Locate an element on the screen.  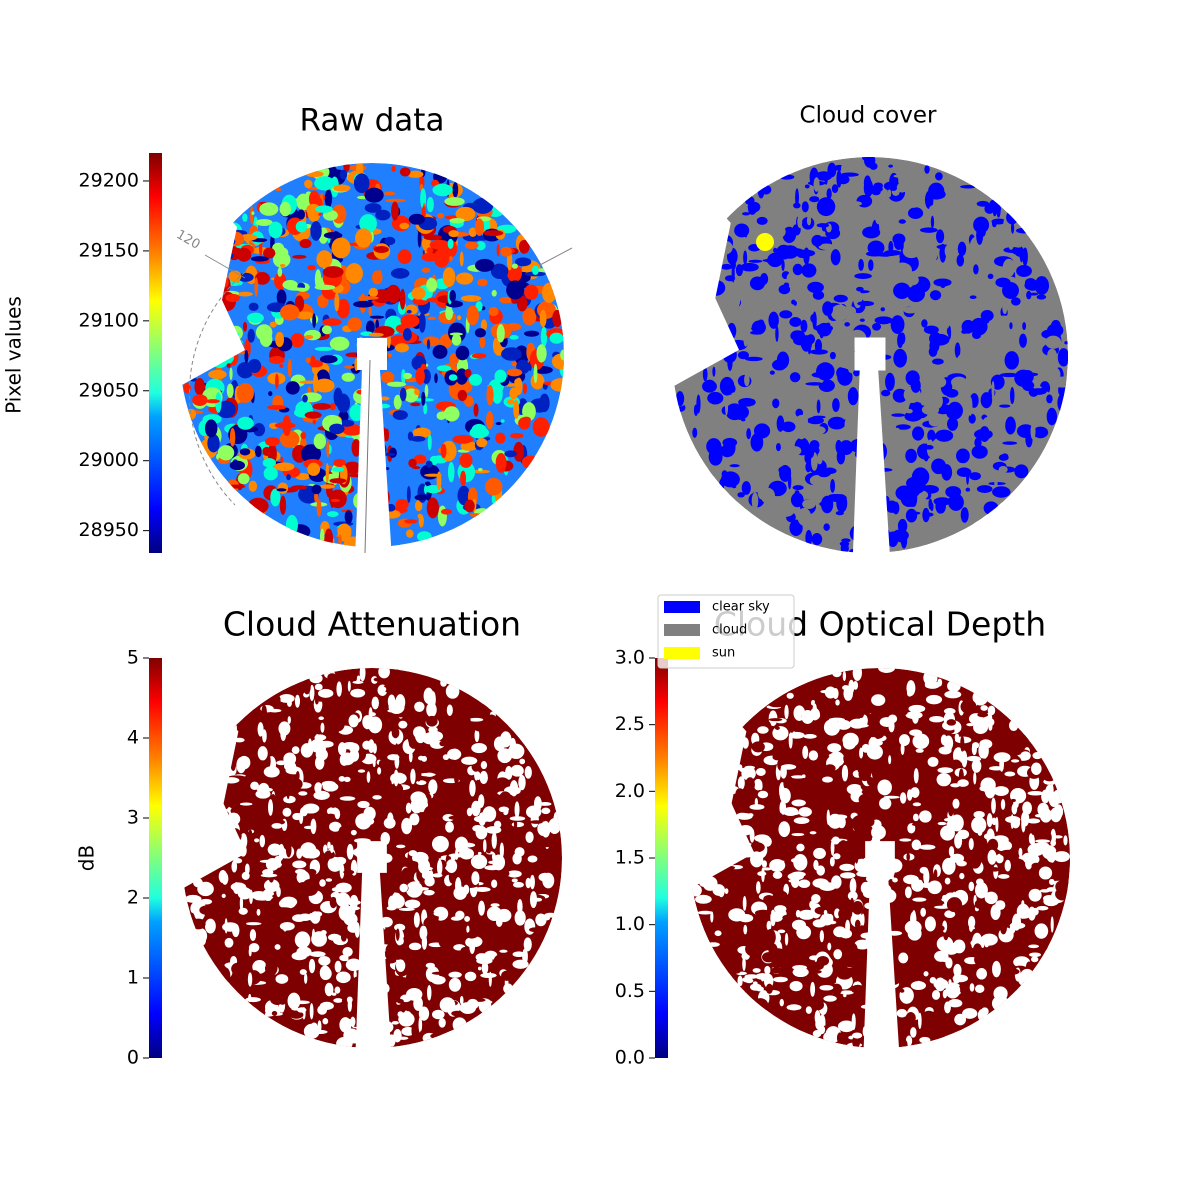
legend-patch is located at coordinates (682, 630).